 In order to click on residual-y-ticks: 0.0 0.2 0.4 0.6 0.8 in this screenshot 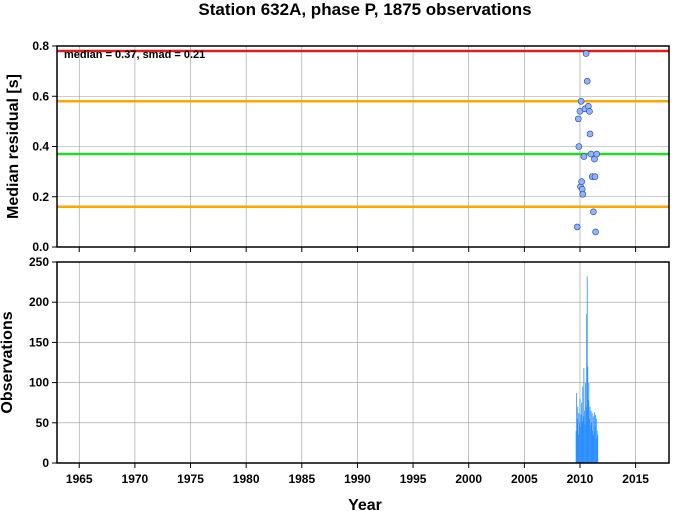, I will do `click(44, 146)`.